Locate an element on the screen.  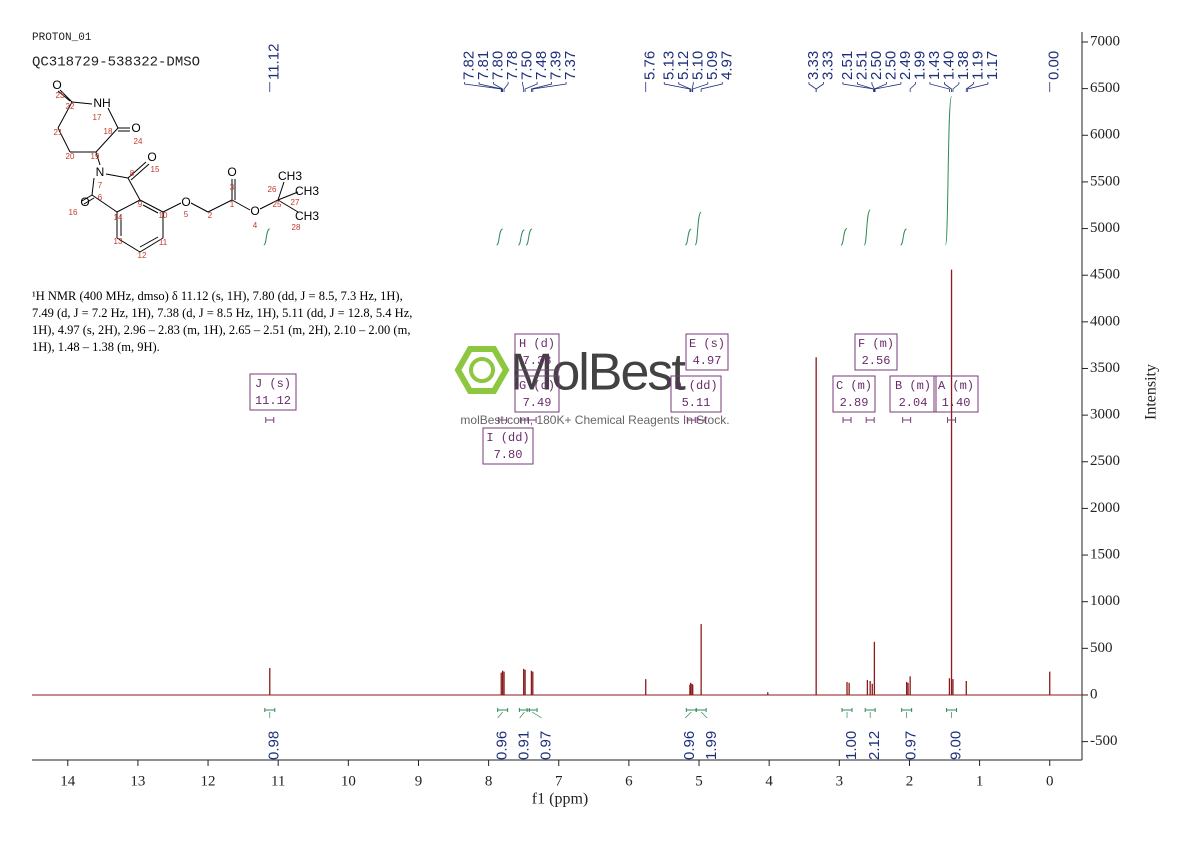
y-tick-label: 6000 is located at coordinates (1105, 135).